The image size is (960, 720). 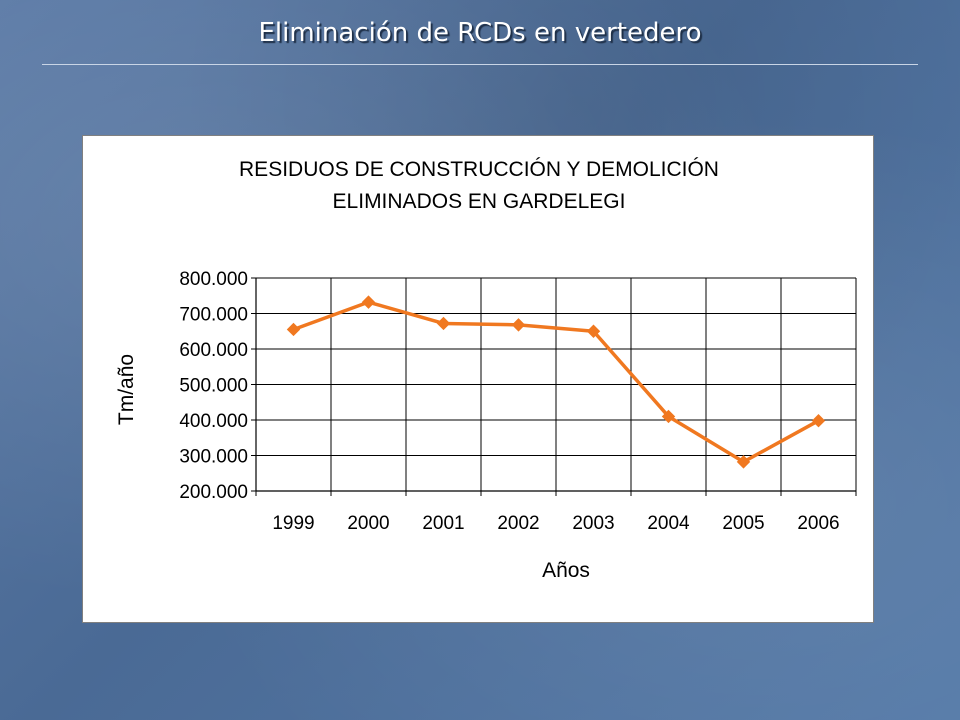 What do you see at coordinates (593, 523) in the screenshot?
I see `x-tick-label: 2003` at bounding box center [593, 523].